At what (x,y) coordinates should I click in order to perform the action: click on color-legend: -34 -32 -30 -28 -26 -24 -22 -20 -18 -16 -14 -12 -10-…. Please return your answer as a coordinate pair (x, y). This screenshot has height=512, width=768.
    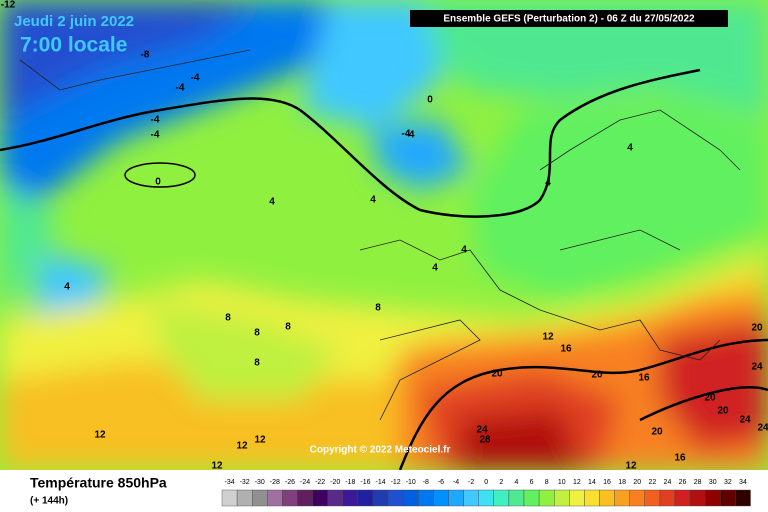
    Looking at the image, I should click on (486, 493).